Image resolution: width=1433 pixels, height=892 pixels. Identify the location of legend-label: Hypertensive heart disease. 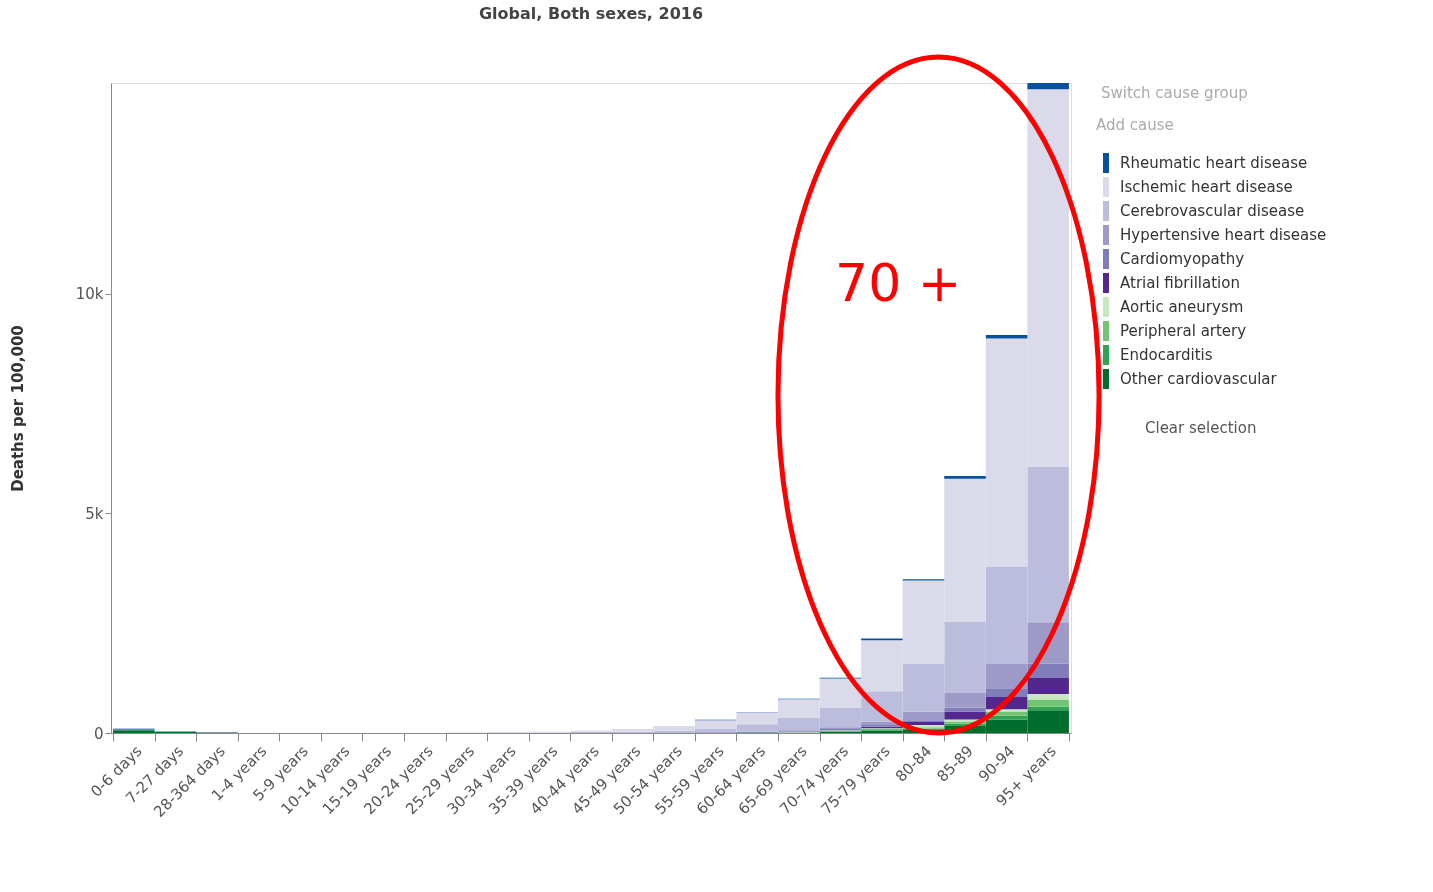
(1223, 235).